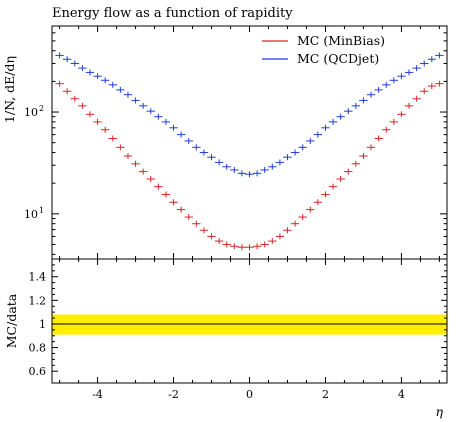  Describe the element at coordinates (172, 13) in the screenshot. I see `chart-title: Energy flow as a function of rapidity` at that location.